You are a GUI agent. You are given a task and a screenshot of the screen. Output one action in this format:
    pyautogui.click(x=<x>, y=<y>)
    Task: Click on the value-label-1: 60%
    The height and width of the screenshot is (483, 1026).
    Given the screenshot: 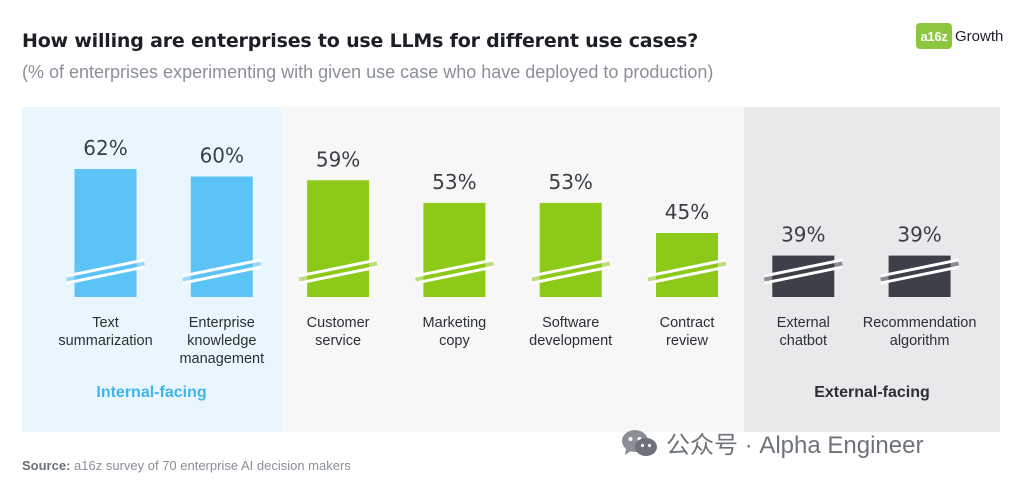 What is the action you would take?
    pyautogui.click(x=222, y=156)
    